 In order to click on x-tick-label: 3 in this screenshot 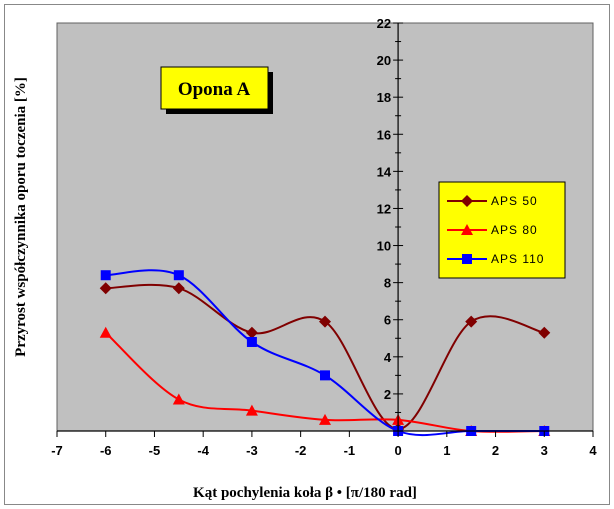, I will do `click(544, 450)`.